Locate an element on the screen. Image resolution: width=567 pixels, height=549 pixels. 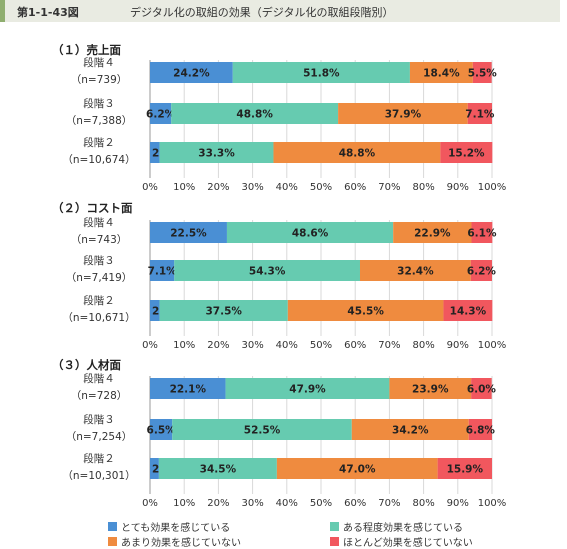
data-label: 14.3% is located at coordinates (468, 312).